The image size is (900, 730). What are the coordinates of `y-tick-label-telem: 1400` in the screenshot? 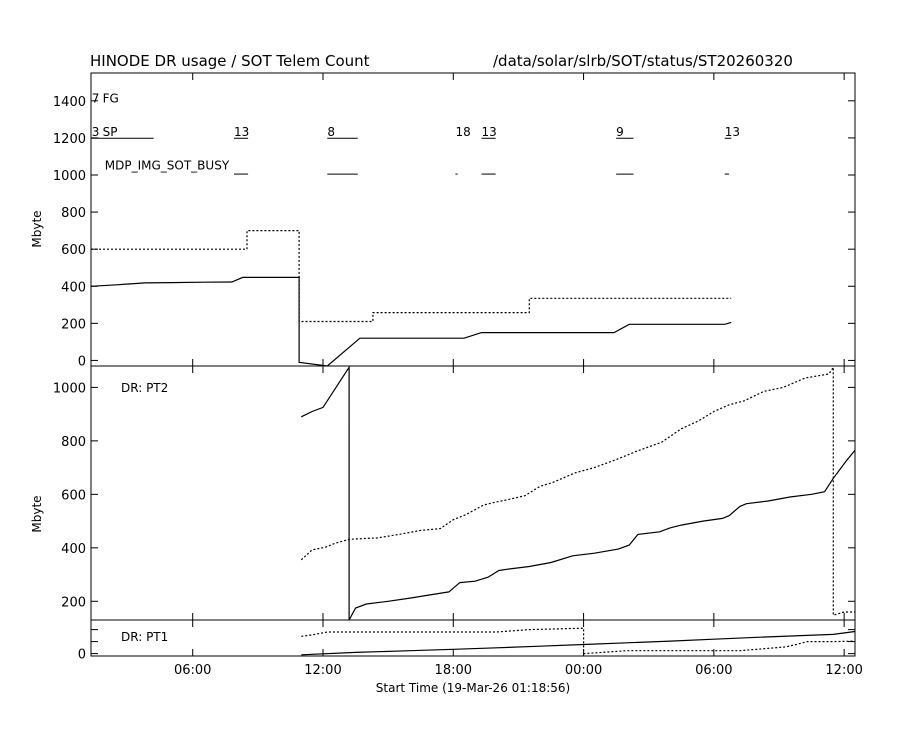 It's located at (69, 102).